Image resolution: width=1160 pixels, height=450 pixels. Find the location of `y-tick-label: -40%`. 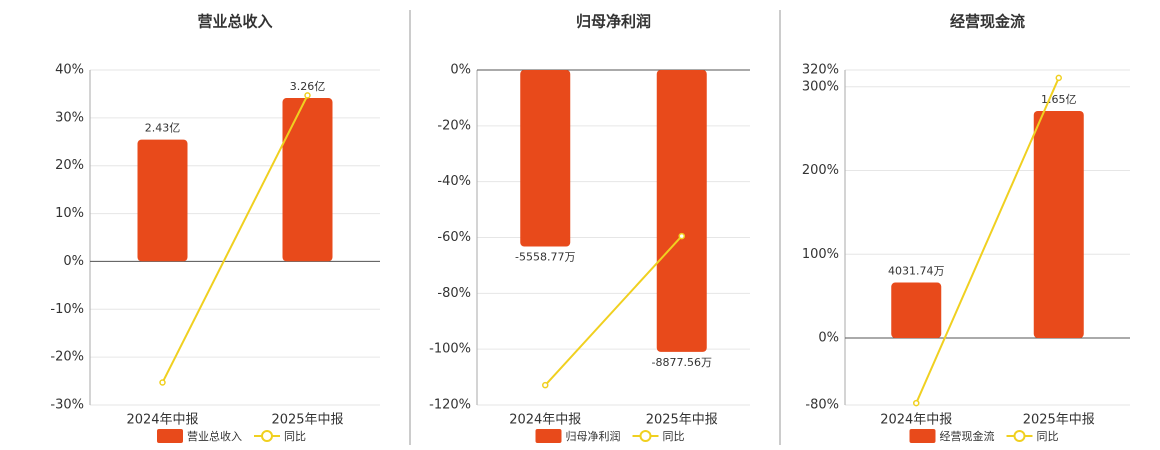

y-tick-label: -40% is located at coordinates (454, 181).